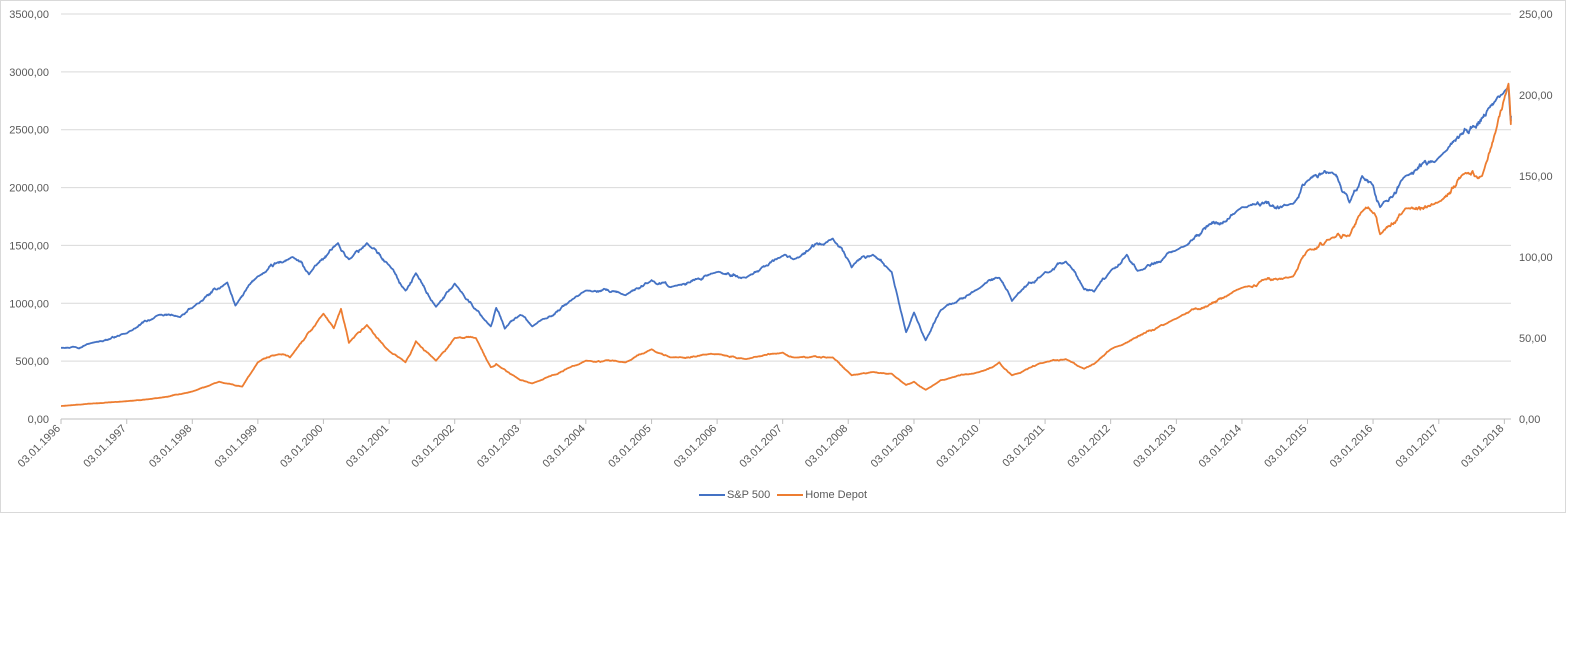 The height and width of the screenshot is (648, 1581). I want to click on x-tick-label: 03.01.2002, so click(432, 446).